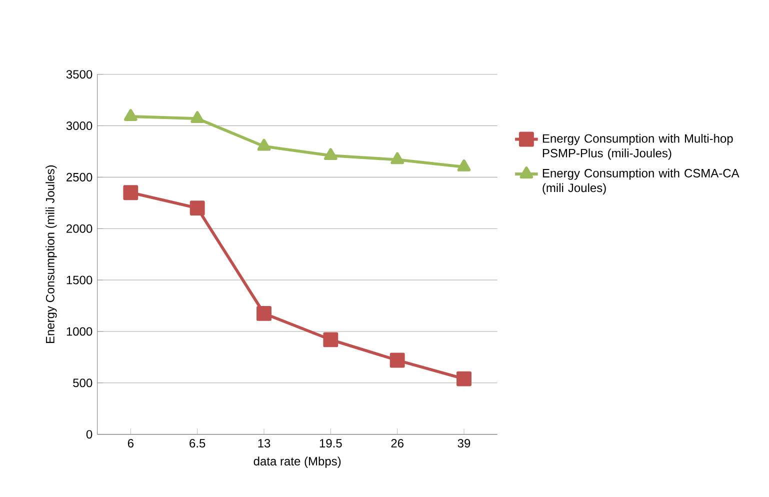 Image resolution: width=769 pixels, height=497 pixels. I want to click on x-tick-label: 6.5, so click(198, 443).